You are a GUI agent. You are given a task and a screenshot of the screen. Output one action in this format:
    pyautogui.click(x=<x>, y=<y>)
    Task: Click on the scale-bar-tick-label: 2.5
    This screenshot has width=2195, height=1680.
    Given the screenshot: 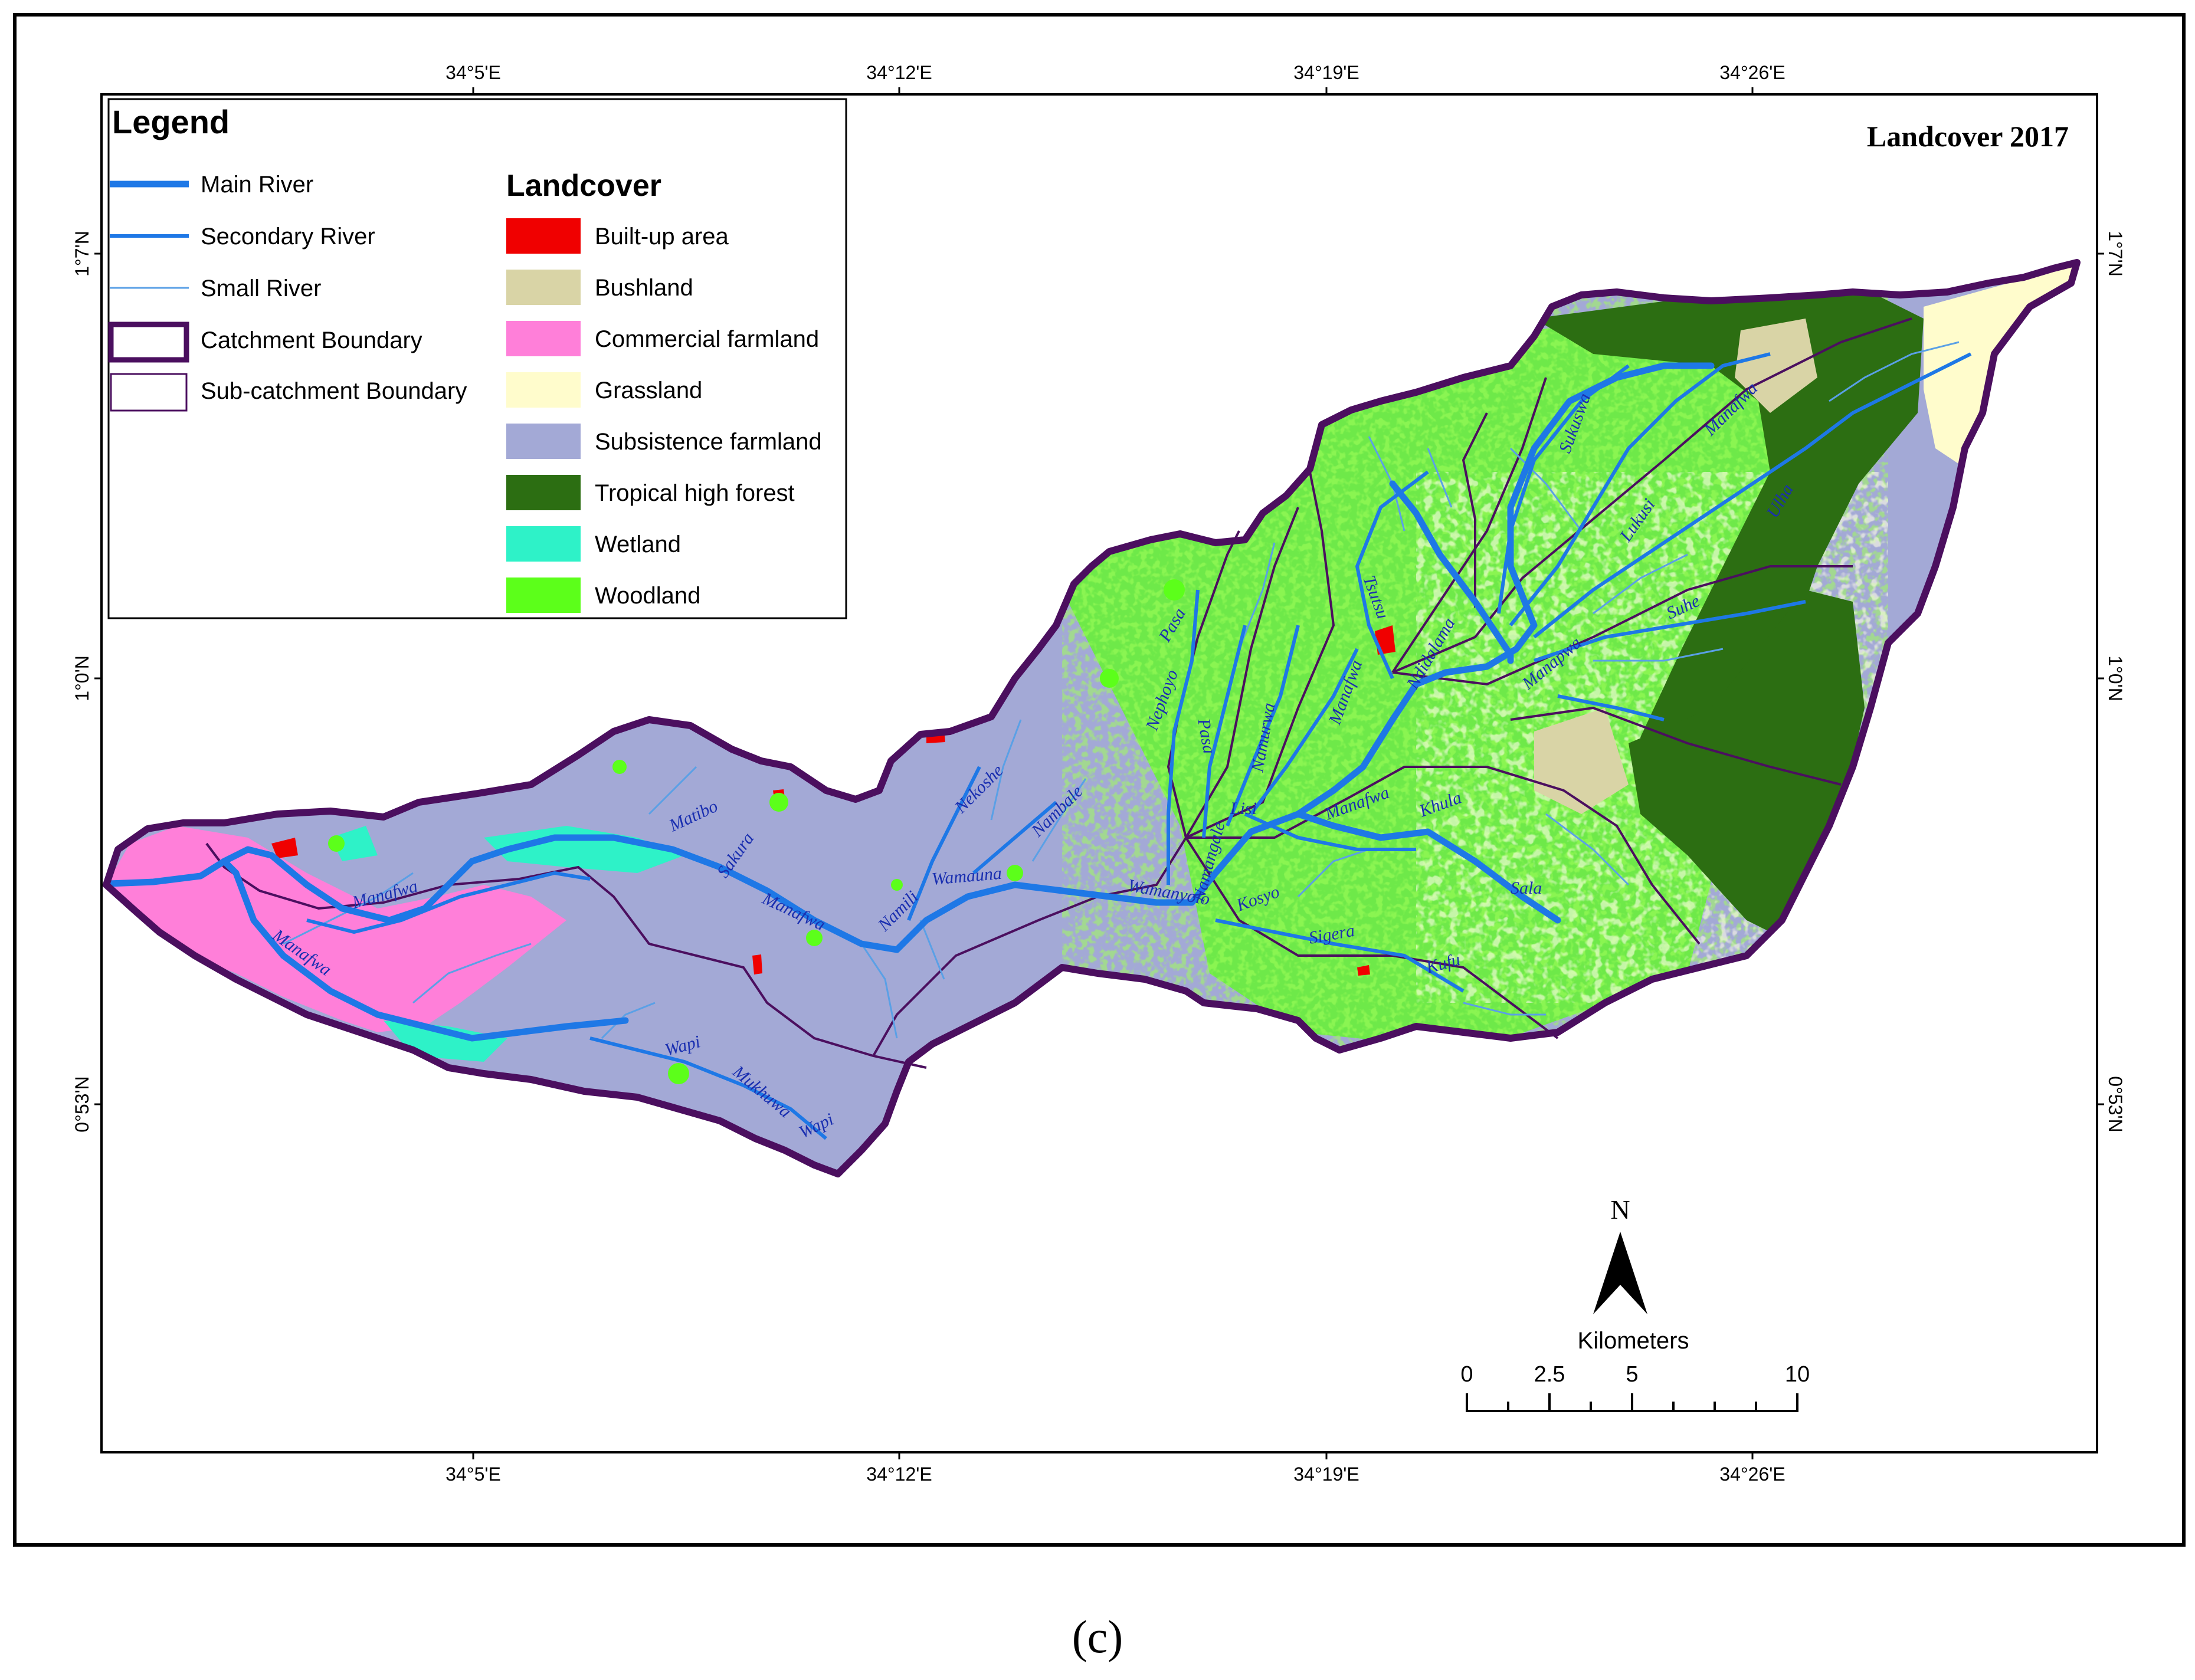 What is the action you would take?
    pyautogui.click(x=1550, y=1374)
    